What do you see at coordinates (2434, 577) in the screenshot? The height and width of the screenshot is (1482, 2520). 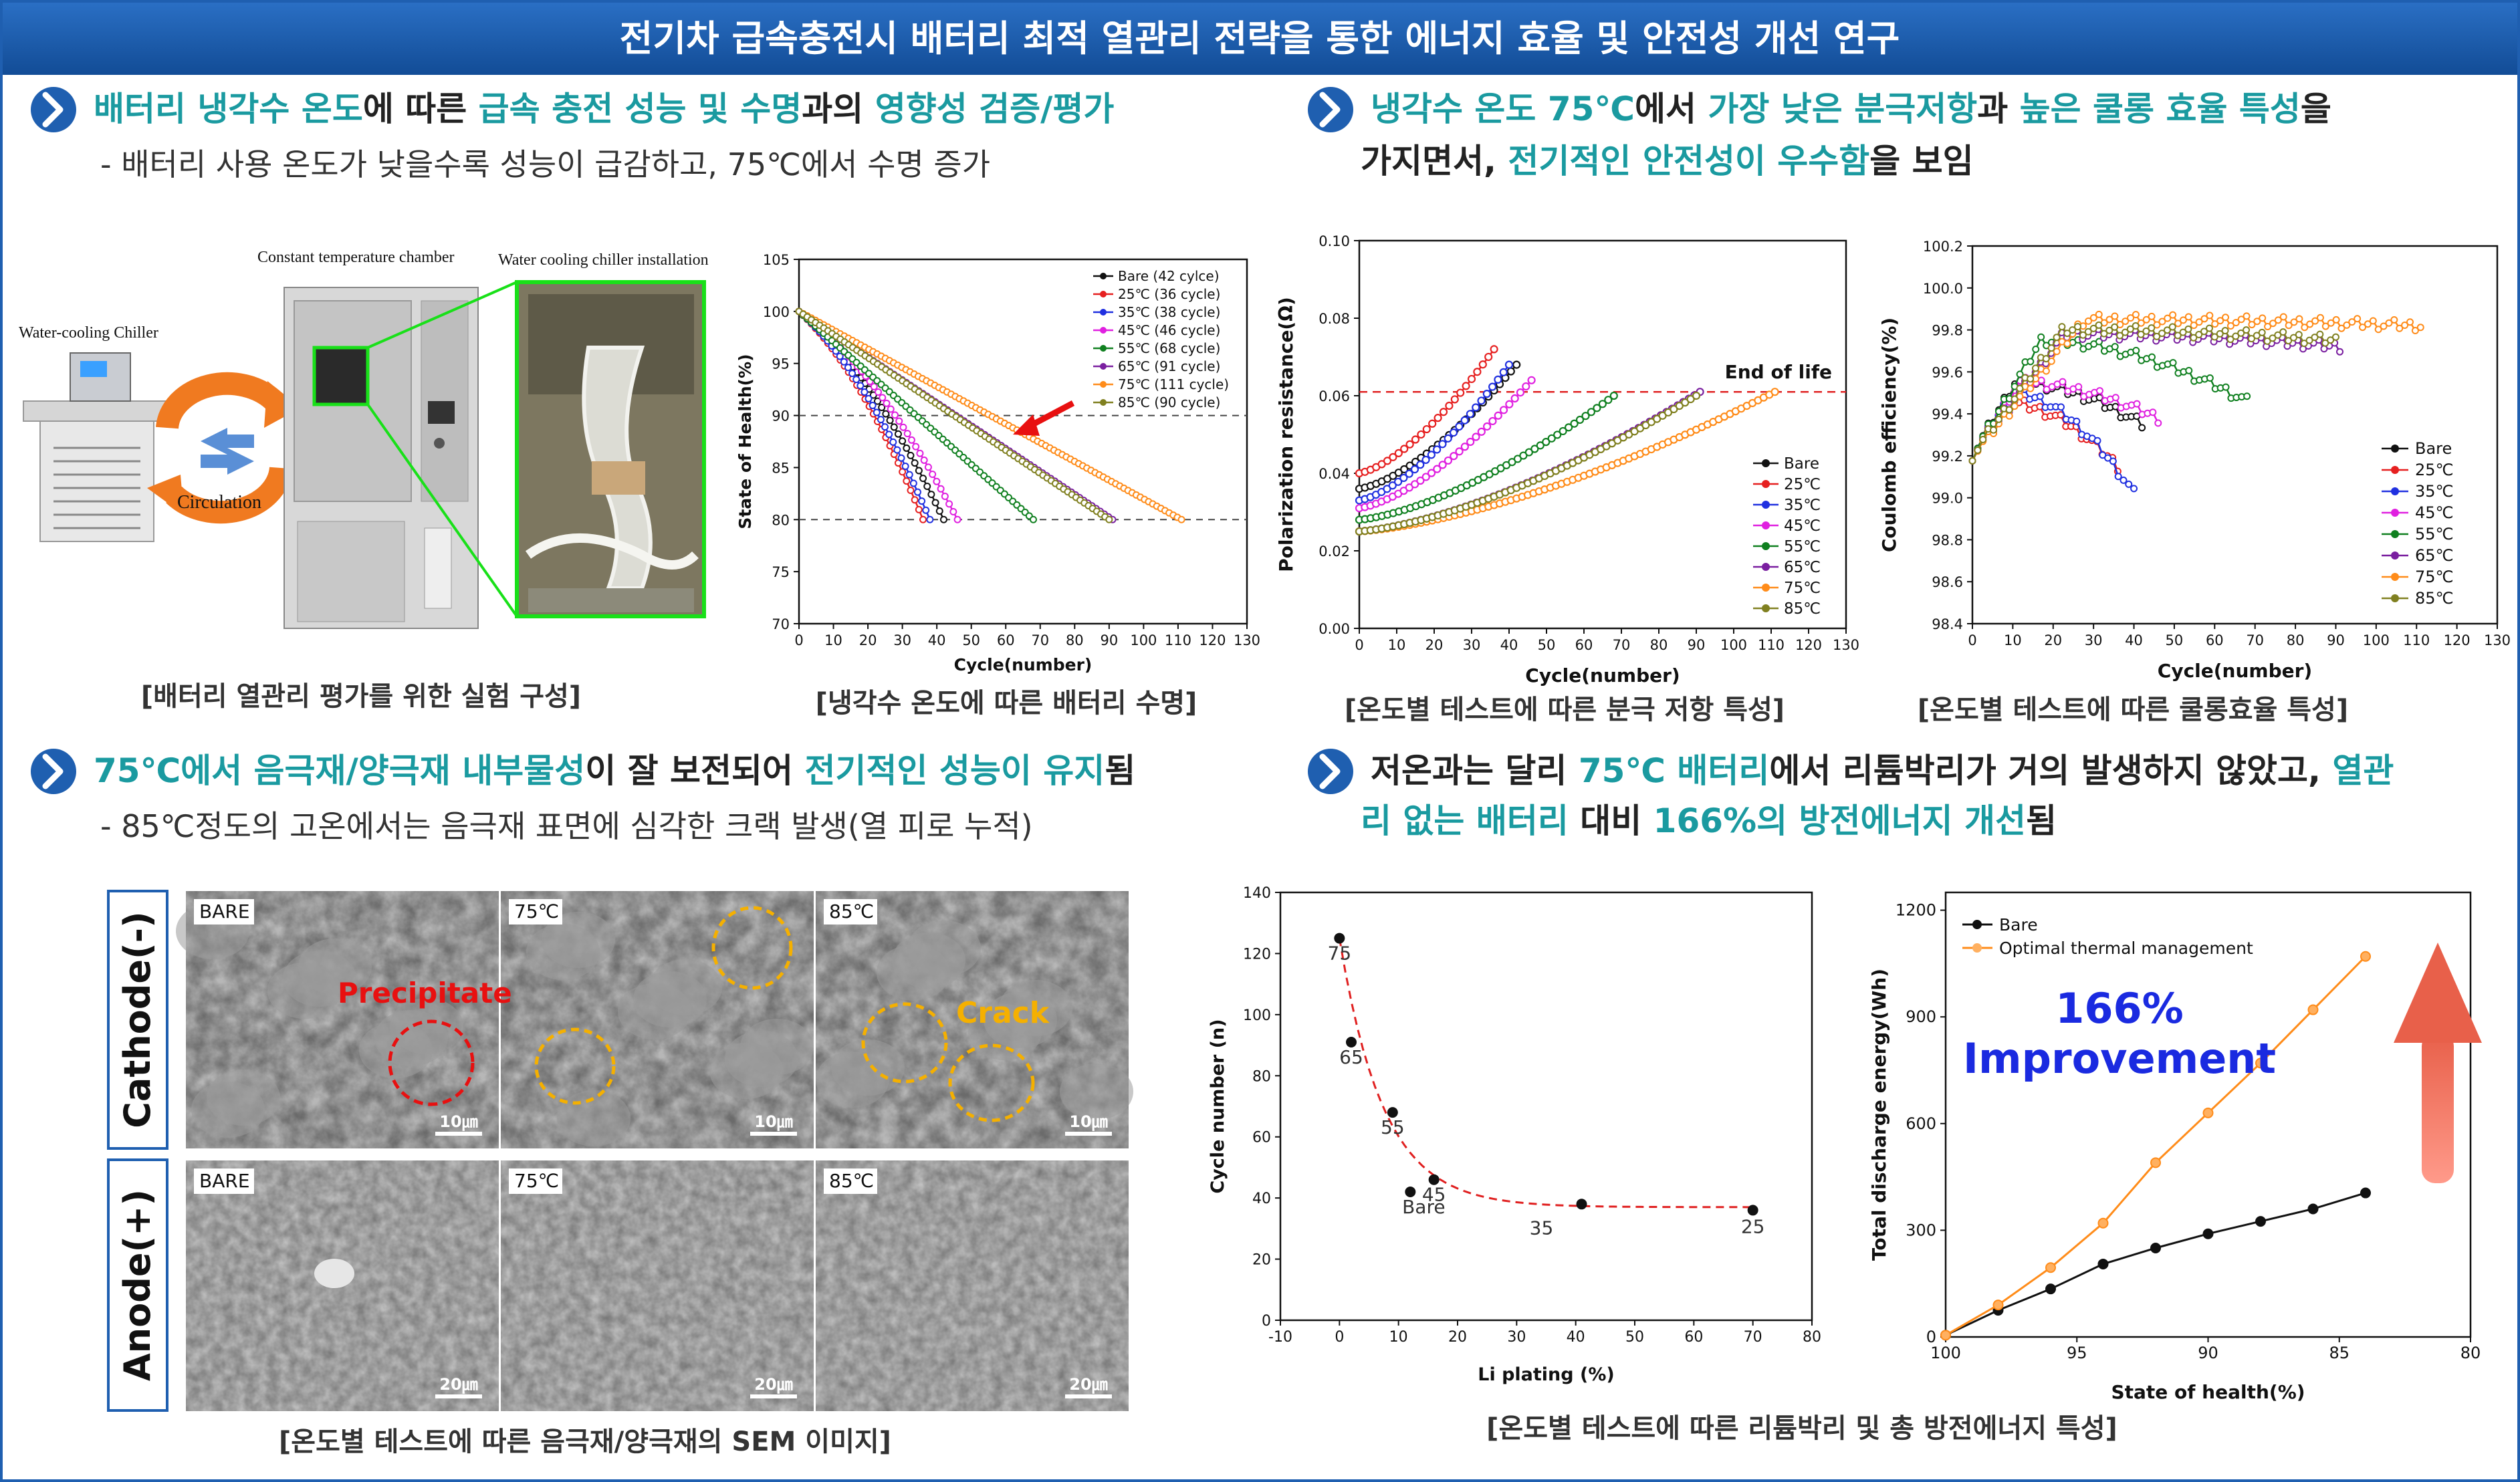 I see `legend-entry: 75℃` at bounding box center [2434, 577].